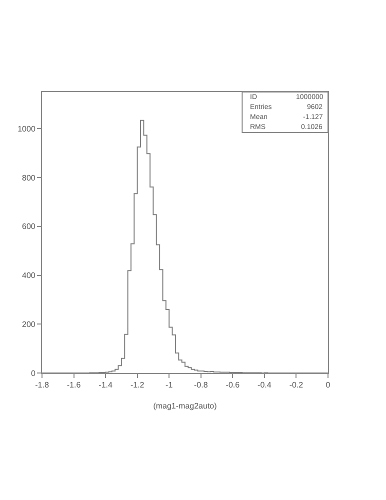  What do you see at coordinates (105, 385) in the screenshot?
I see `x-tick-label: -1.4` at bounding box center [105, 385].